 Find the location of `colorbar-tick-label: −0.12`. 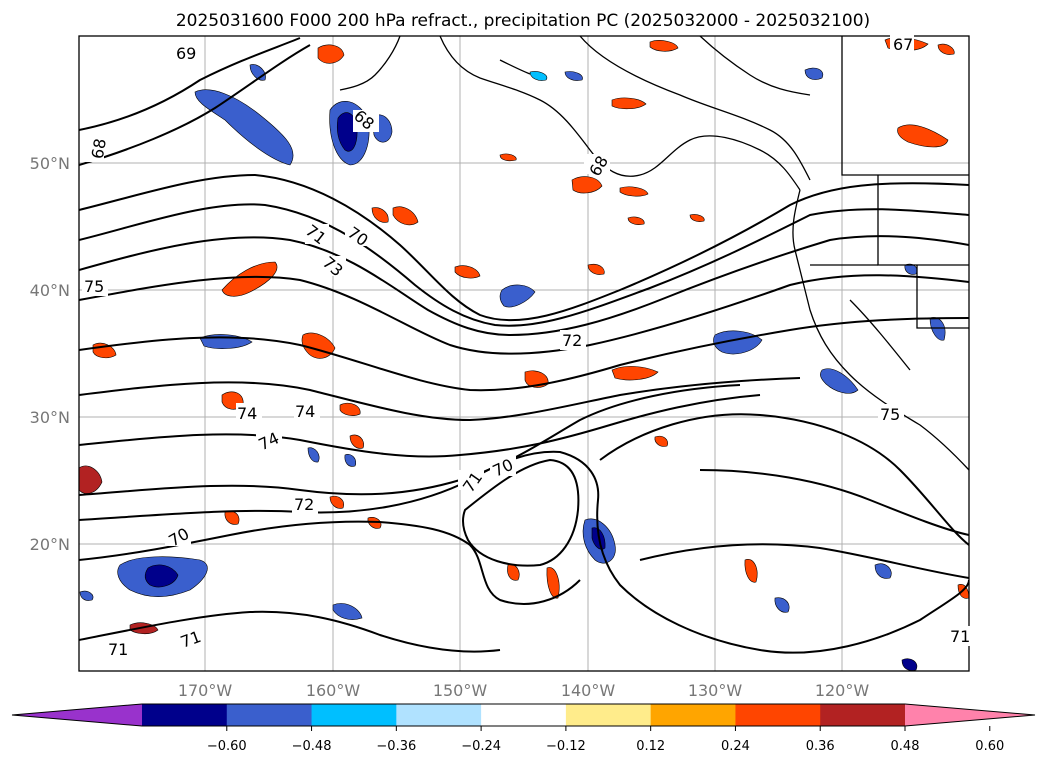

colorbar-tick-label: −0.12 is located at coordinates (566, 746).